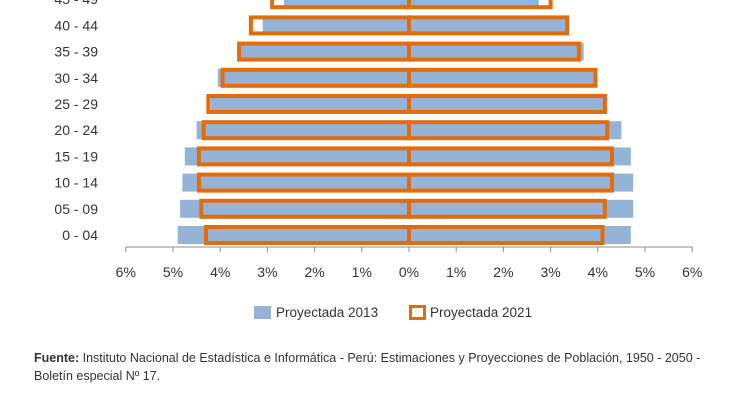 This screenshot has height=400, width=730. I want to click on category-label: 25 - 29, so click(76, 104).